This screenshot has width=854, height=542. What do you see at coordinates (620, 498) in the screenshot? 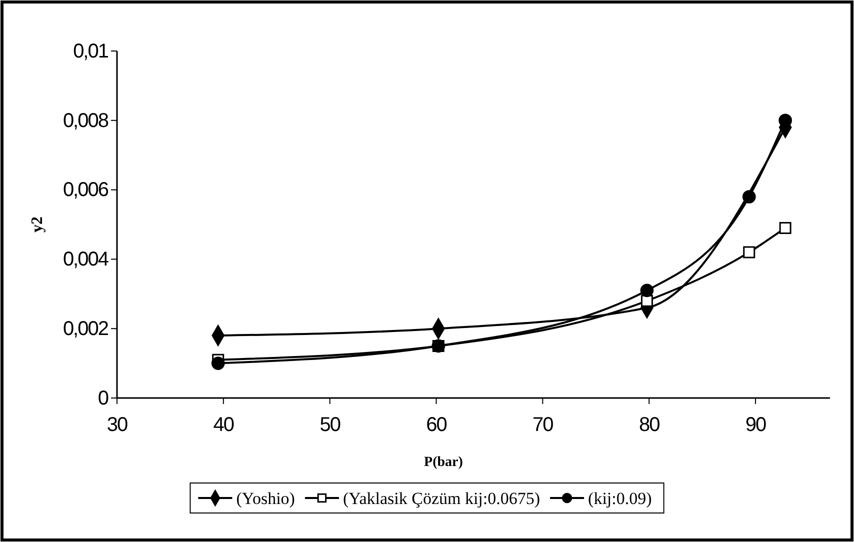
I see `legend-label: (kij:0.09)` at bounding box center [620, 498].